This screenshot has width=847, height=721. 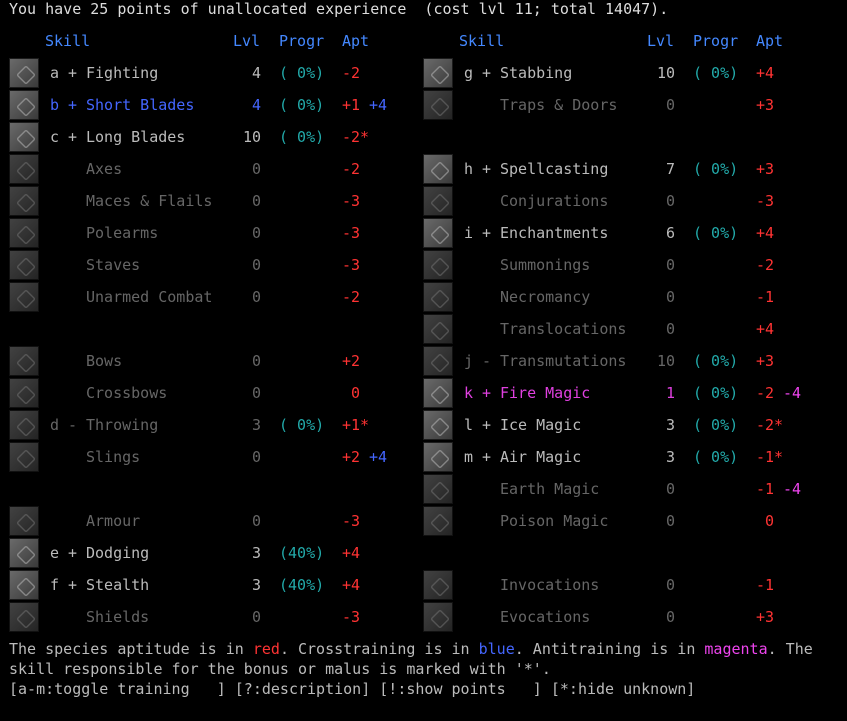 I want to click on skill-letter: a, so click(x=55, y=73).